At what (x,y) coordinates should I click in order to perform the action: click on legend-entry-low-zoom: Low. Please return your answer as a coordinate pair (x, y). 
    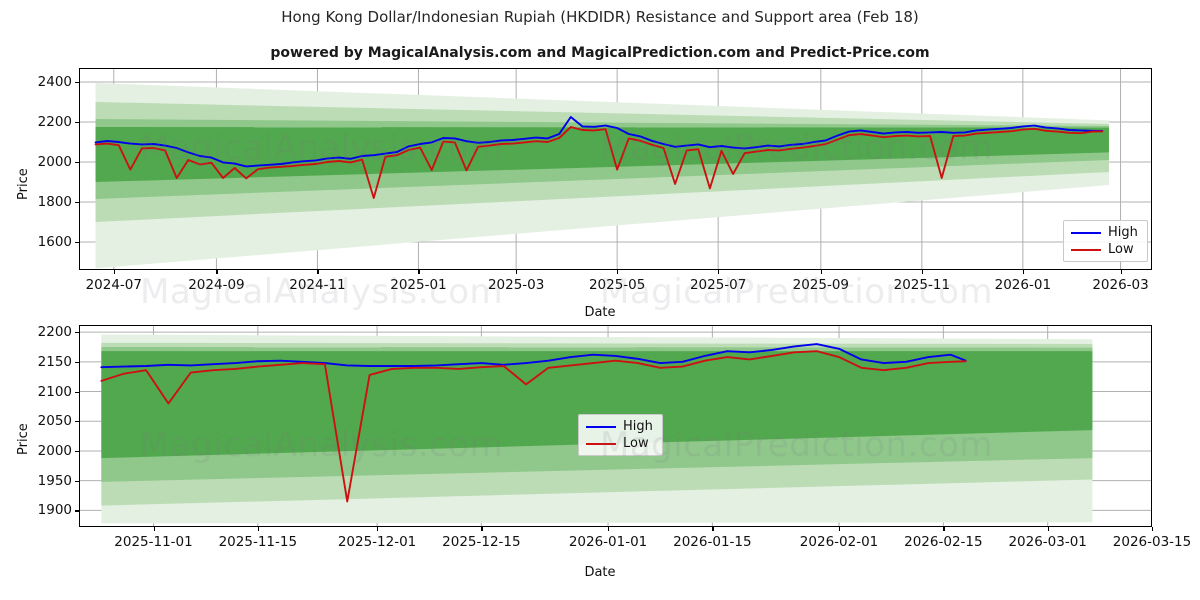
    Looking at the image, I should click on (619, 443).